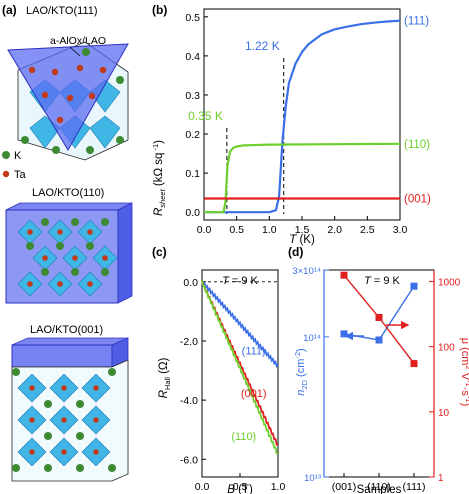 This screenshot has width=469, height=494. I want to click on panel-b-yticks: 0.0 0.1 0.2 0.3 0.4 0.5, so click(196, 115).